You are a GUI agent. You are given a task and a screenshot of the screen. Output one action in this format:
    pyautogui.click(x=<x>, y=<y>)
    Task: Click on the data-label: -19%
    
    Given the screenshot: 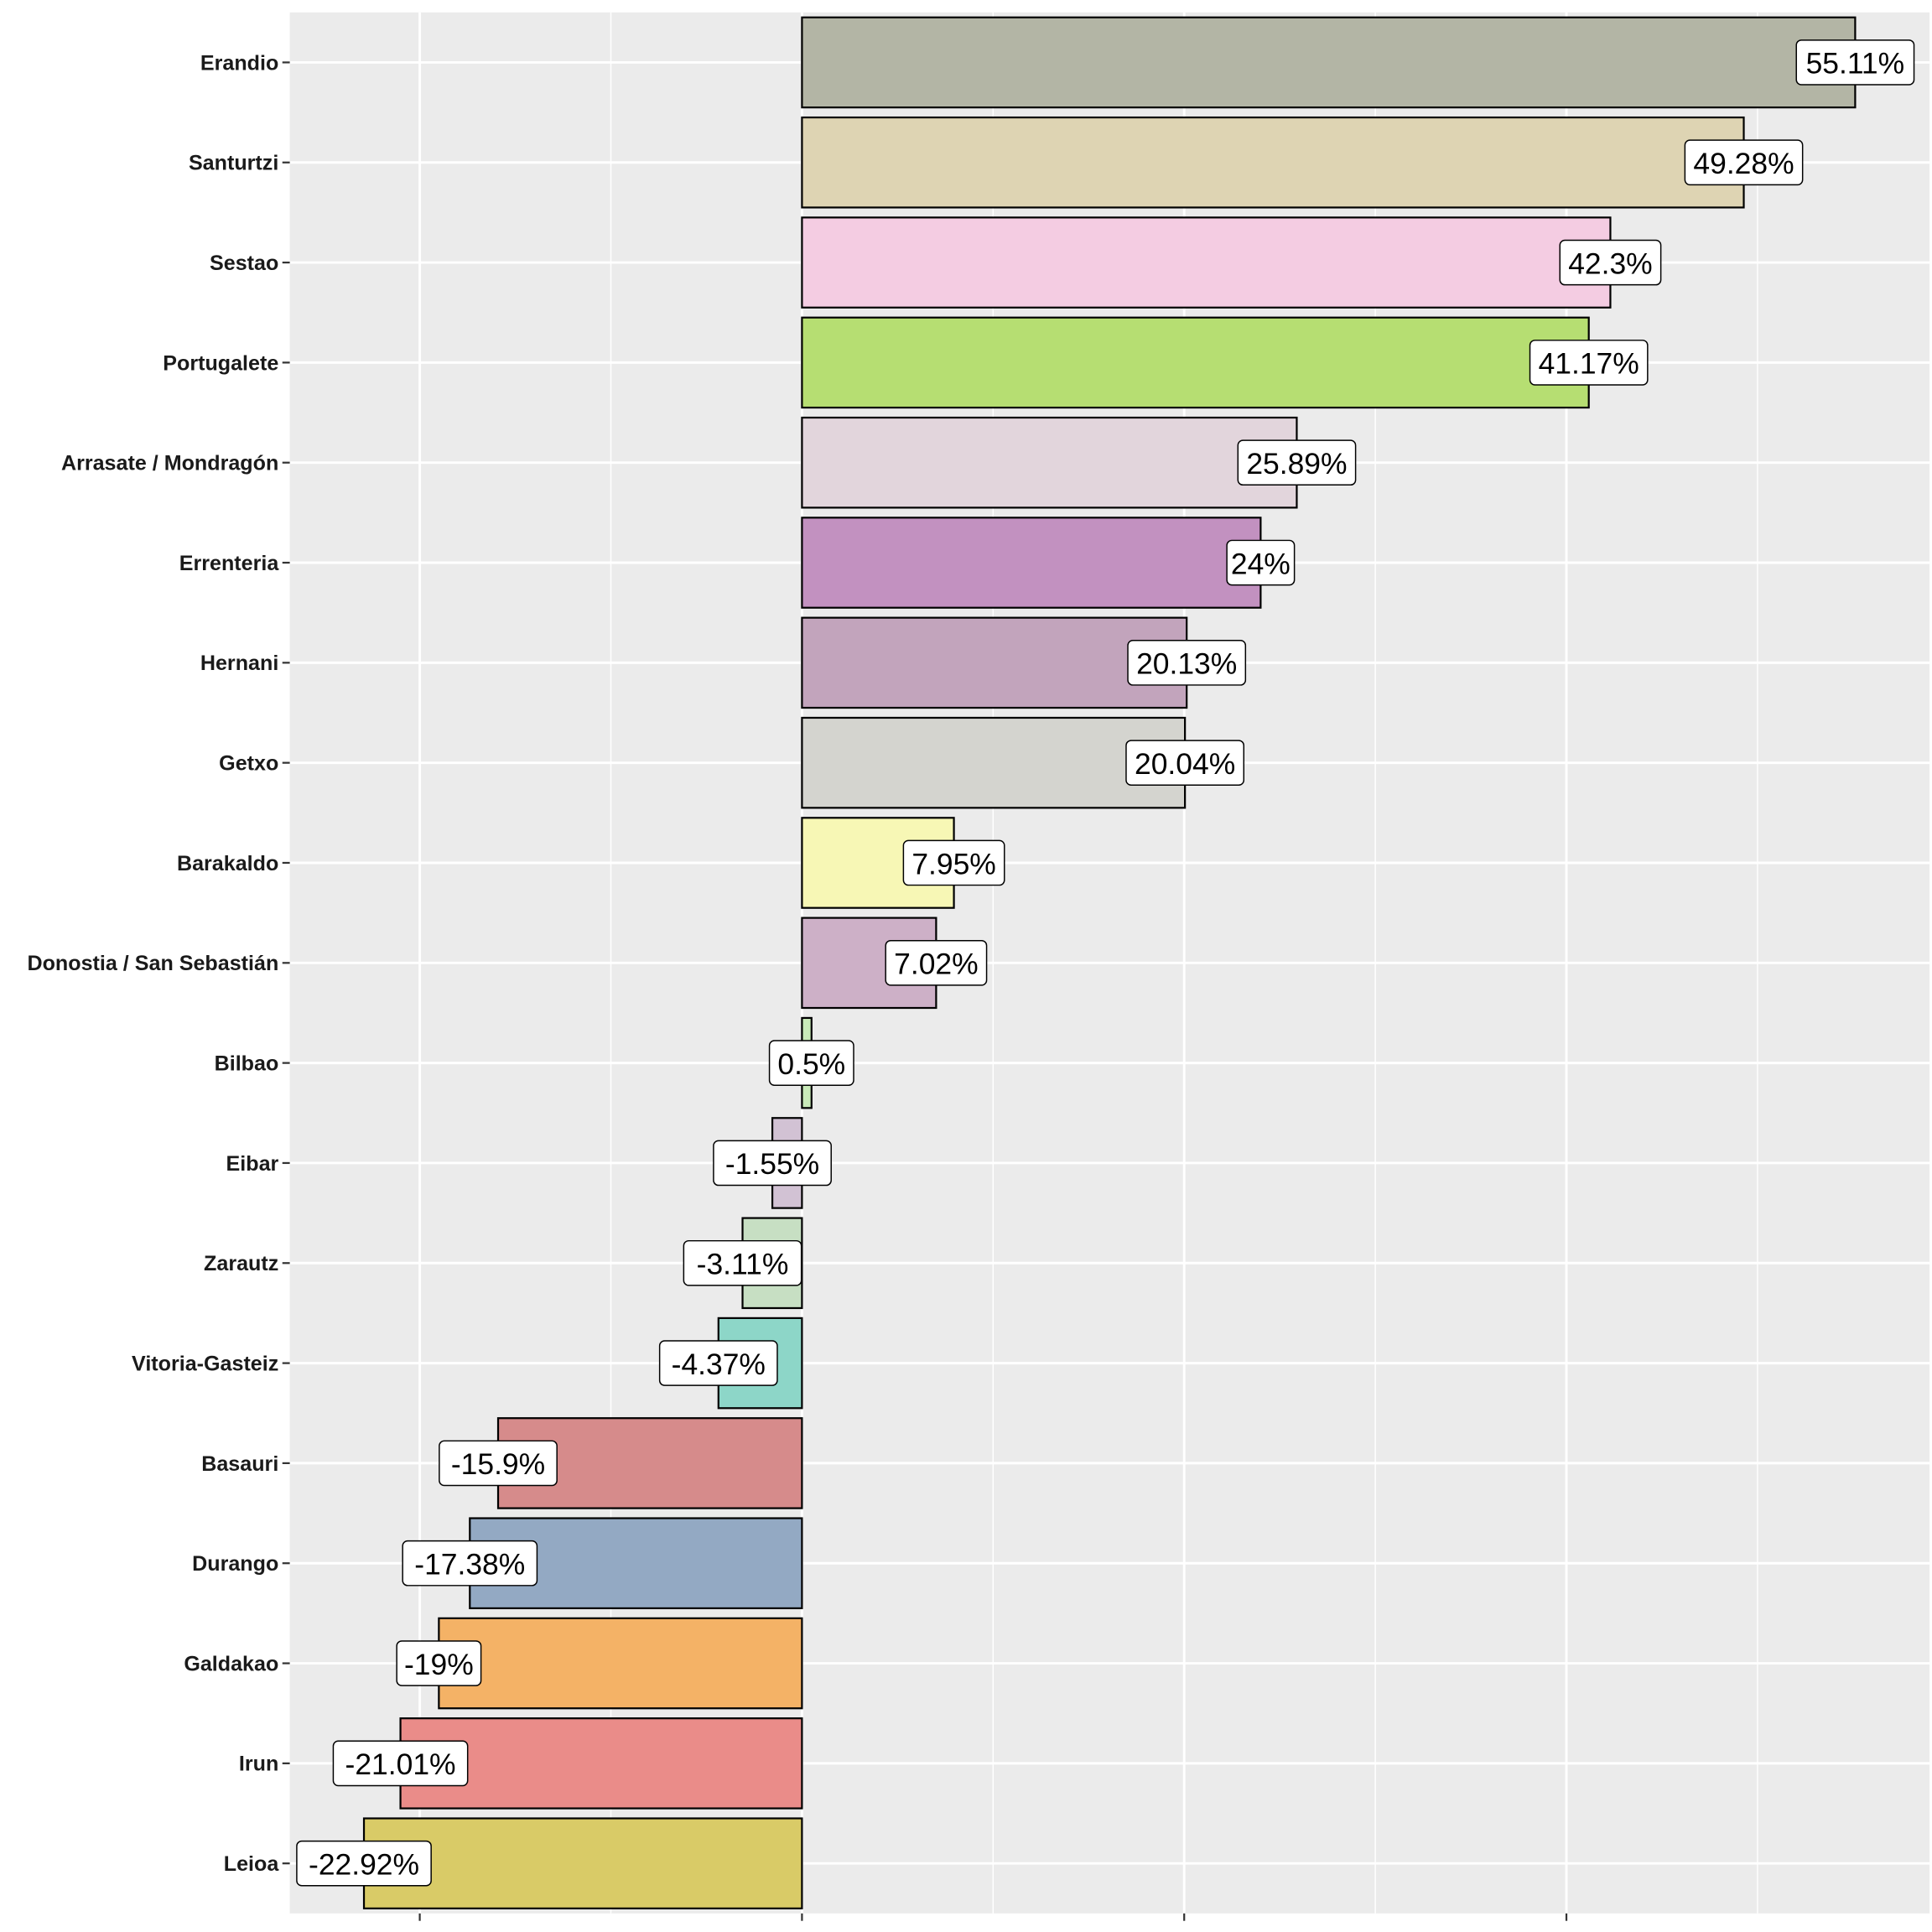 What is the action you would take?
    pyautogui.click(x=439, y=1663)
    